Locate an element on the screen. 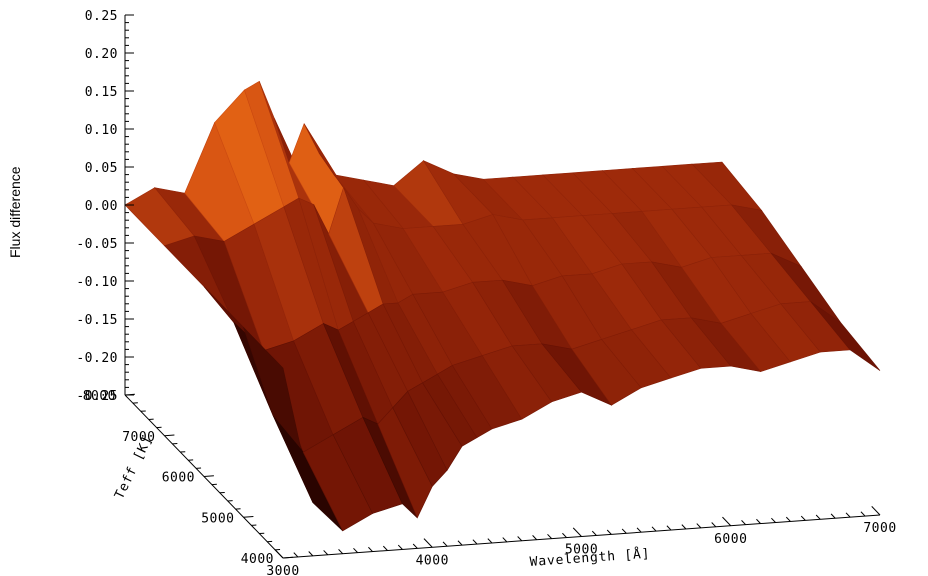 The width and height of the screenshot is (928, 576). z-axis-title: Flux difference is located at coordinates (15, 212).